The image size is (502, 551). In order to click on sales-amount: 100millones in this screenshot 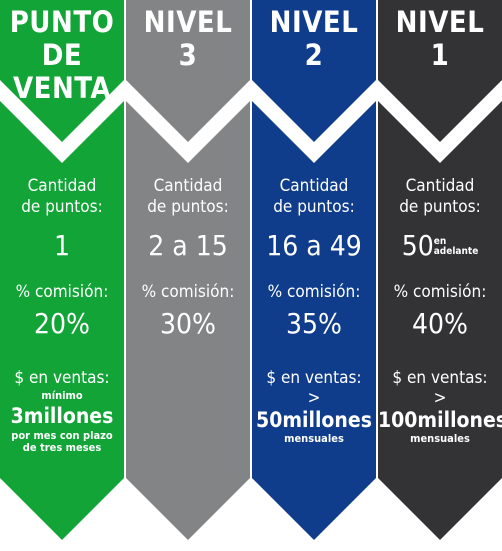, I will do `click(440, 420)`.